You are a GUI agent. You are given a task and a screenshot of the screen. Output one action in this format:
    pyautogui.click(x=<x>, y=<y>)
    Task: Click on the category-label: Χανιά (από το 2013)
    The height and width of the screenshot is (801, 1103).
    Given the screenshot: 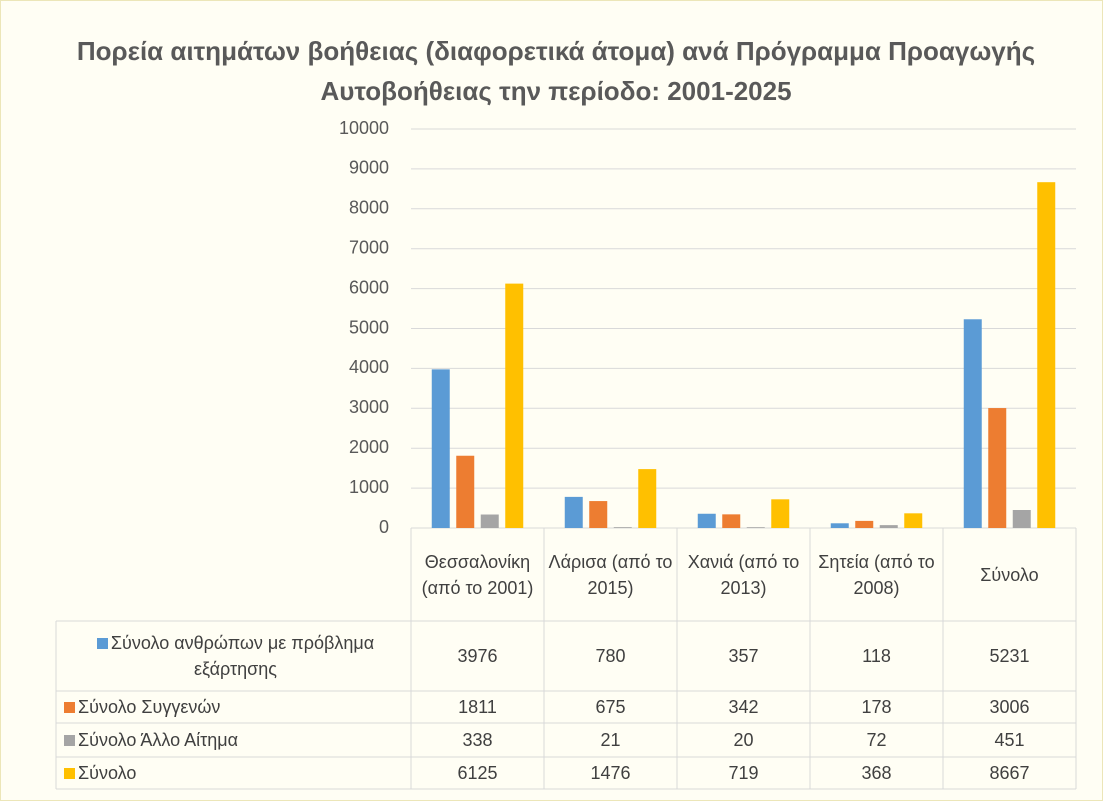 What is the action you would take?
    pyautogui.click(x=743, y=574)
    